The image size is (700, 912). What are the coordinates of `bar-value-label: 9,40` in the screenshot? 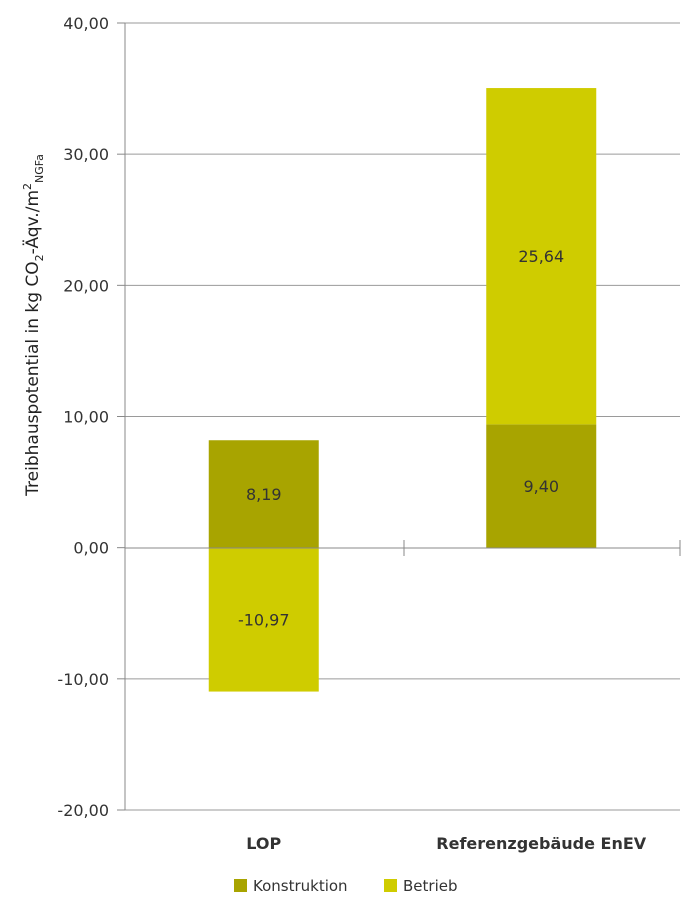 It's located at (541, 486).